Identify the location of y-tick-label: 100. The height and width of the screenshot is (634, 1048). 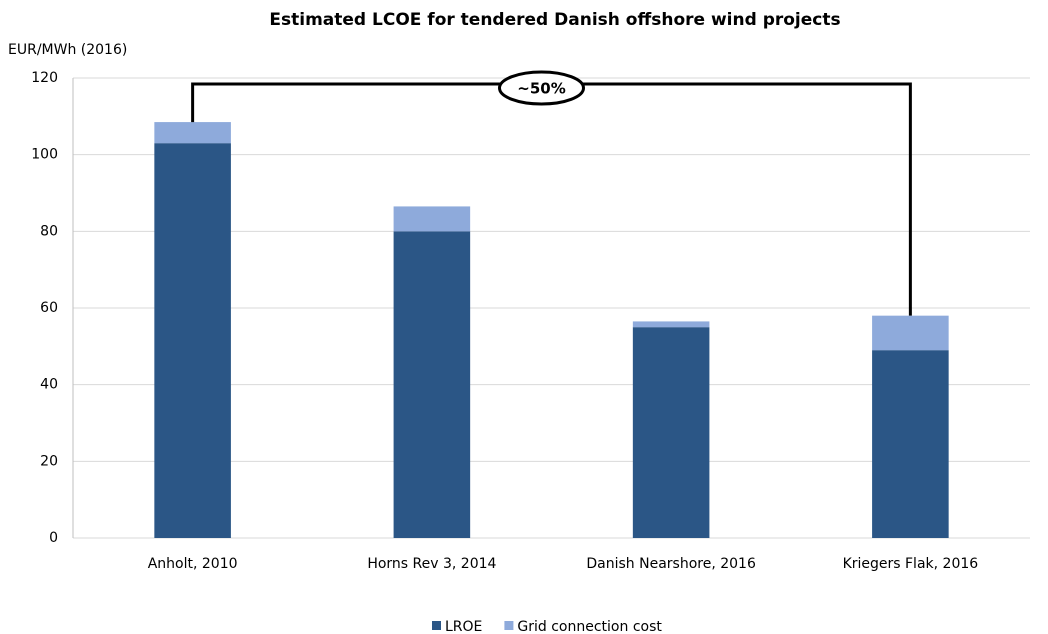
(44, 155).